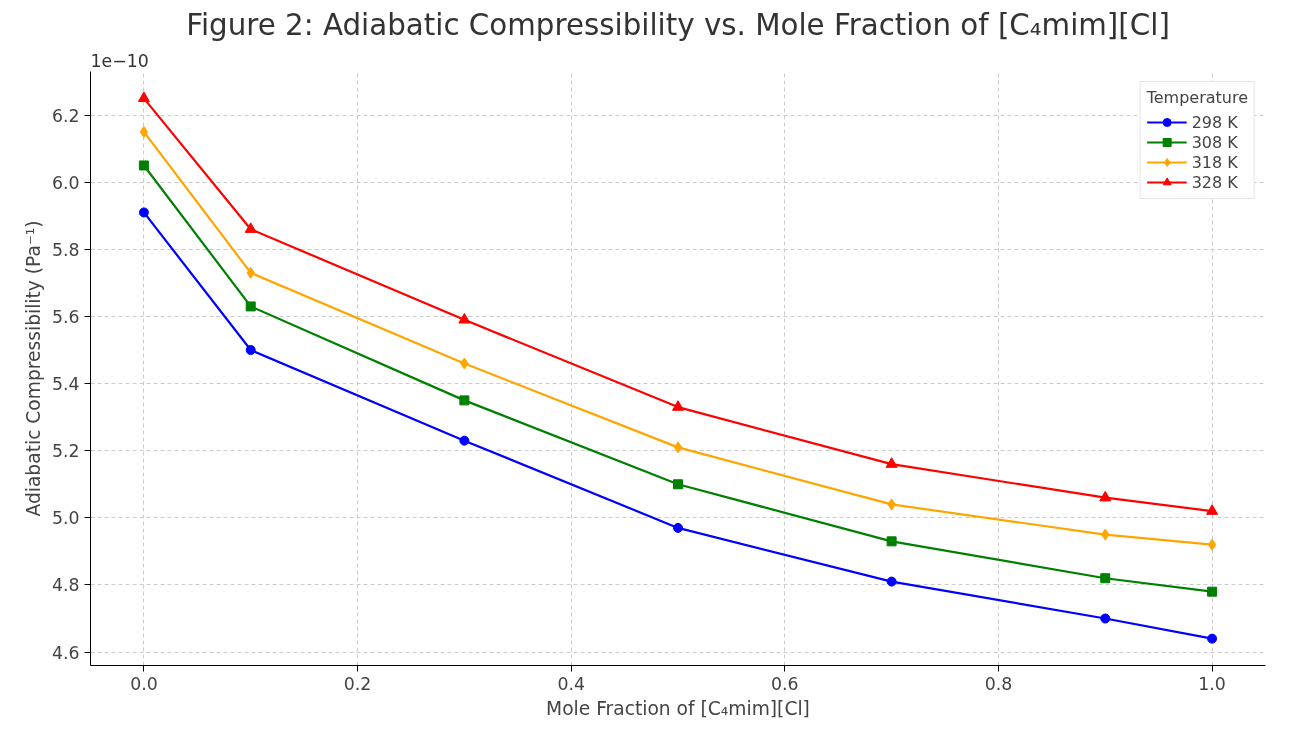 The image size is (1302, 734). I want to click on legend-label: 298 K, so click(1214, 122).